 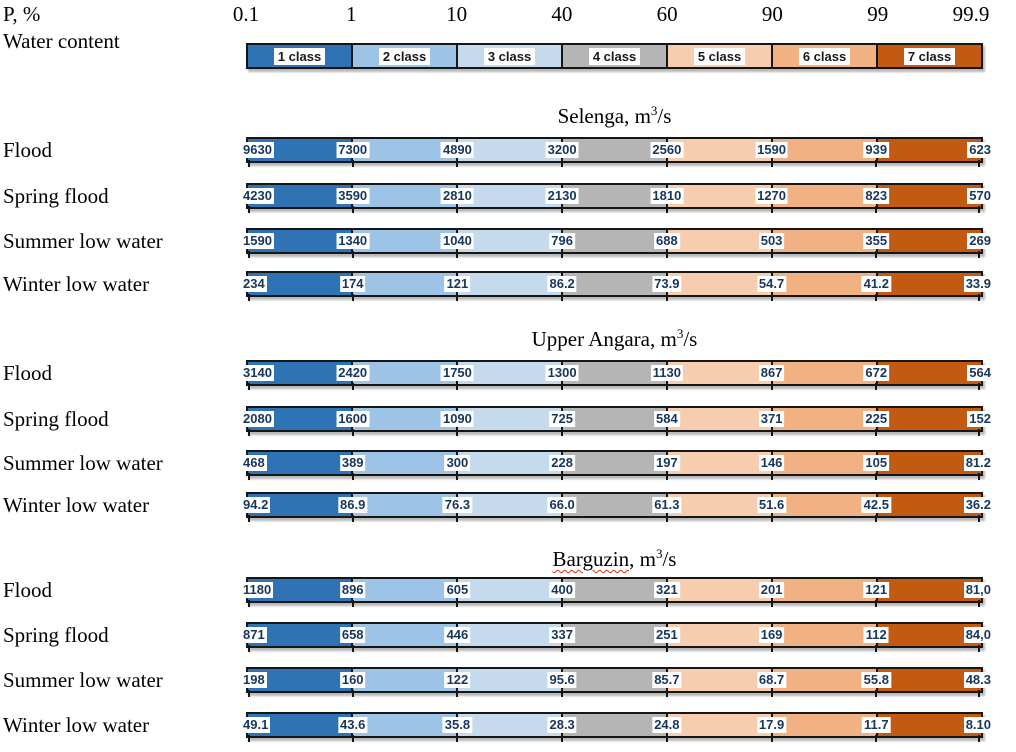 What do you see at coordinates (246, 14) in the screenshot?
I see `p-axis-tick: 0.1` at bounding box center [246, 14].